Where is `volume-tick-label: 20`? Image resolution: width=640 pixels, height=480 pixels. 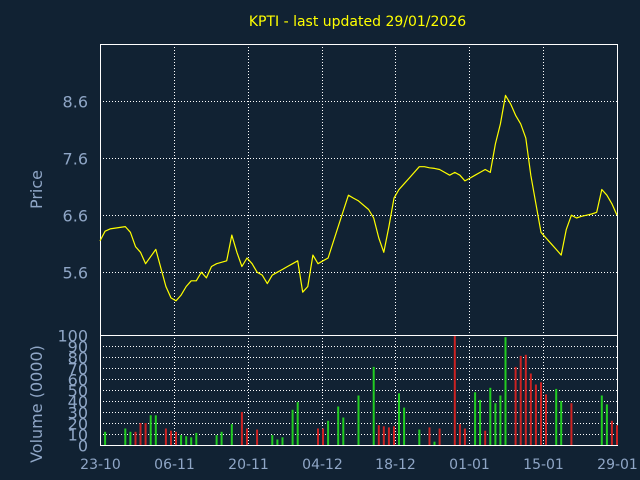
volume-tick-label: 20 is located at coordinates (78, 424).